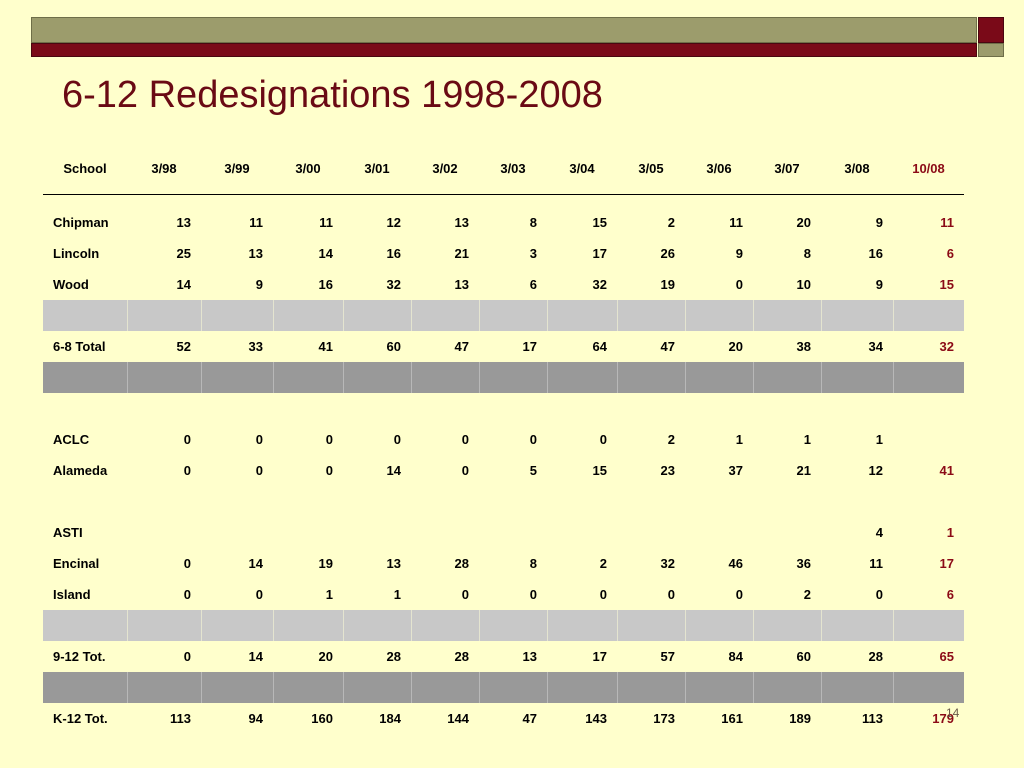 This screenshot has width=1024, height=768. I want to click on value-cell: 38, so click(803, 346).